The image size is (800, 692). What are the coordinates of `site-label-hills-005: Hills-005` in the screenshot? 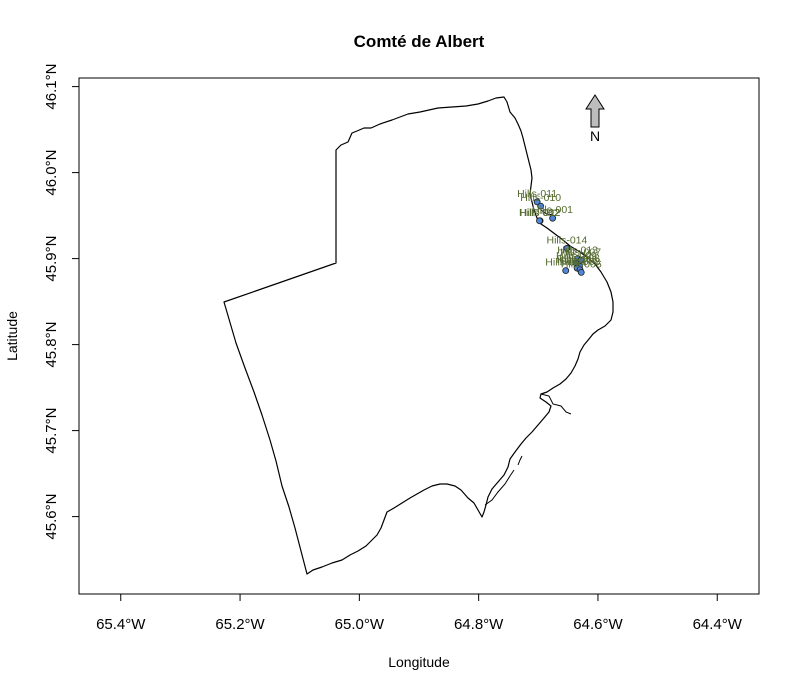 It's located at (577, 260).